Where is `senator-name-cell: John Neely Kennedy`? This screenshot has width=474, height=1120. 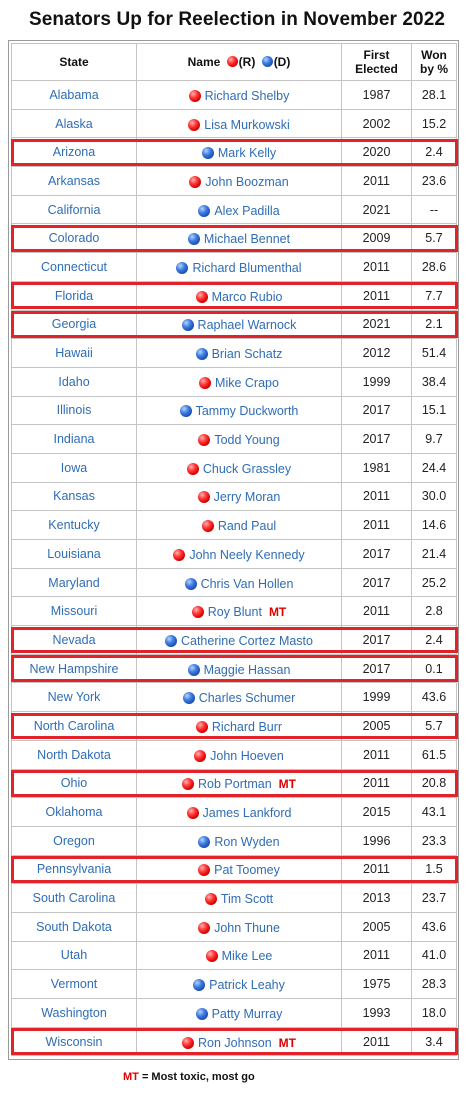 senator-name-cell: John Neely Kennedy is located at coordinates (239, 554).